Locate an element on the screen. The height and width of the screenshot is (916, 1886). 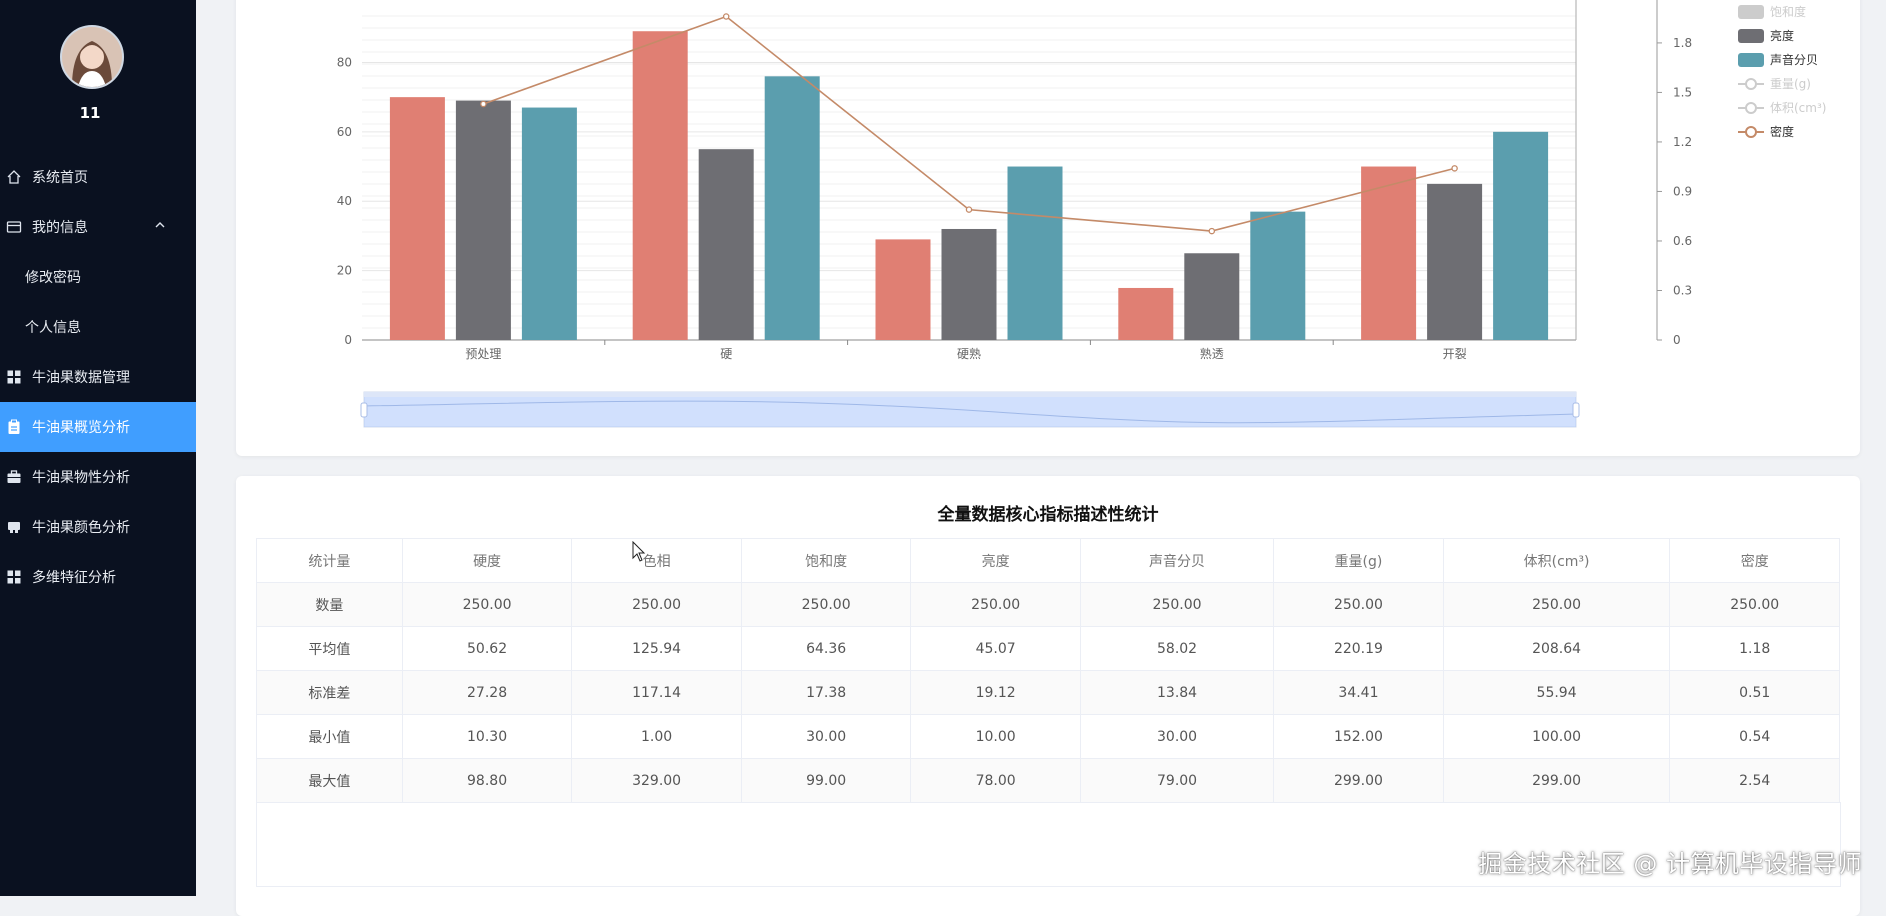
y-left-tick-label: 60 is located at coordinates (344, 132).